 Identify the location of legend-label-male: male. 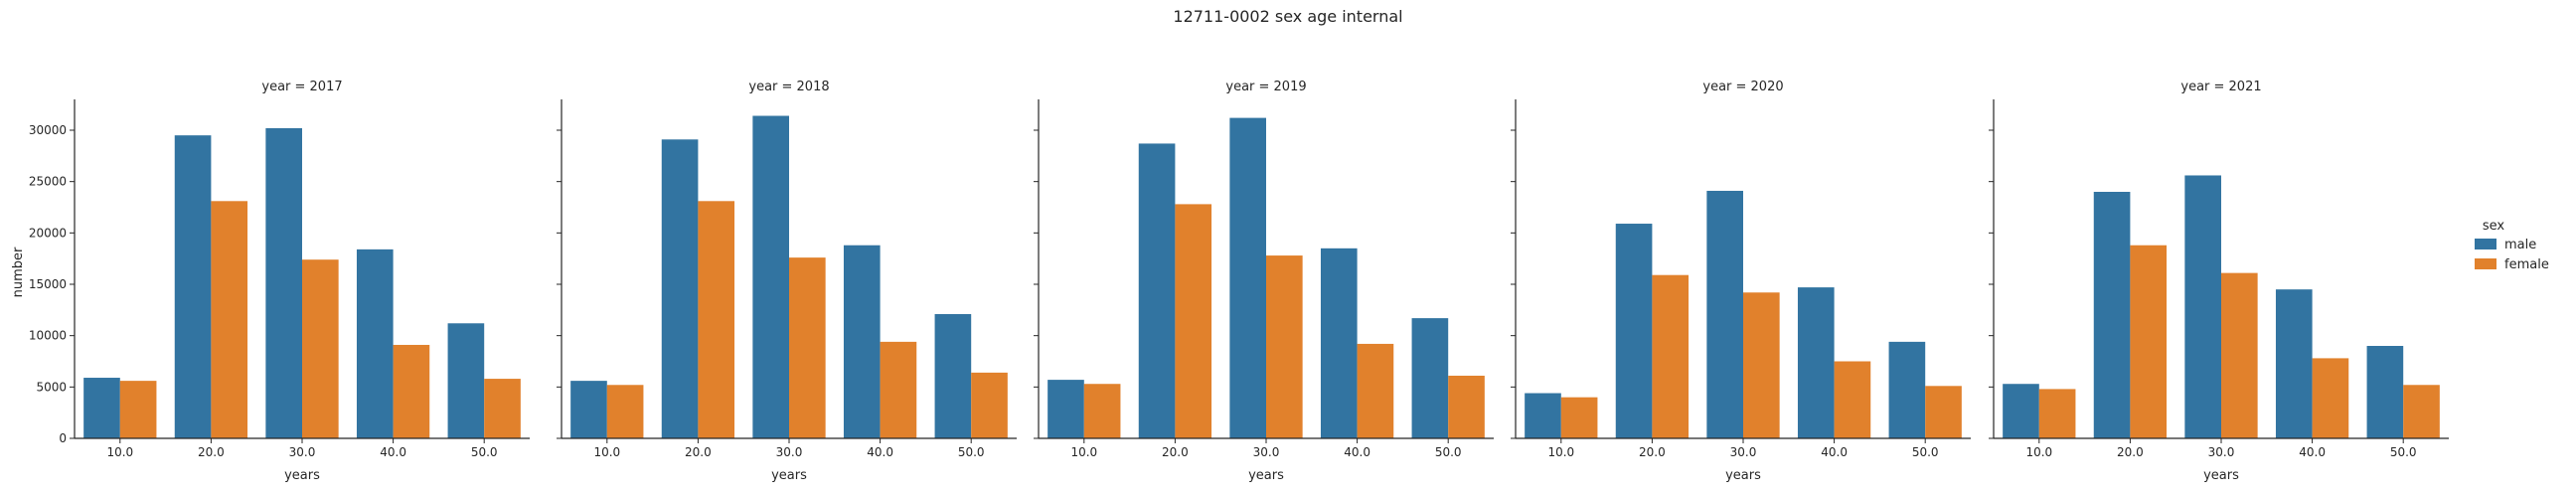
(2520, 245).